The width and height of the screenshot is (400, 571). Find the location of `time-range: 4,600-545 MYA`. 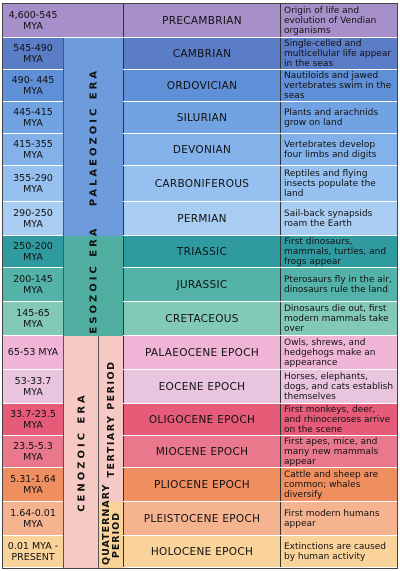

time-range: 4,600-545 MYA is located at coordinates (33, 20).